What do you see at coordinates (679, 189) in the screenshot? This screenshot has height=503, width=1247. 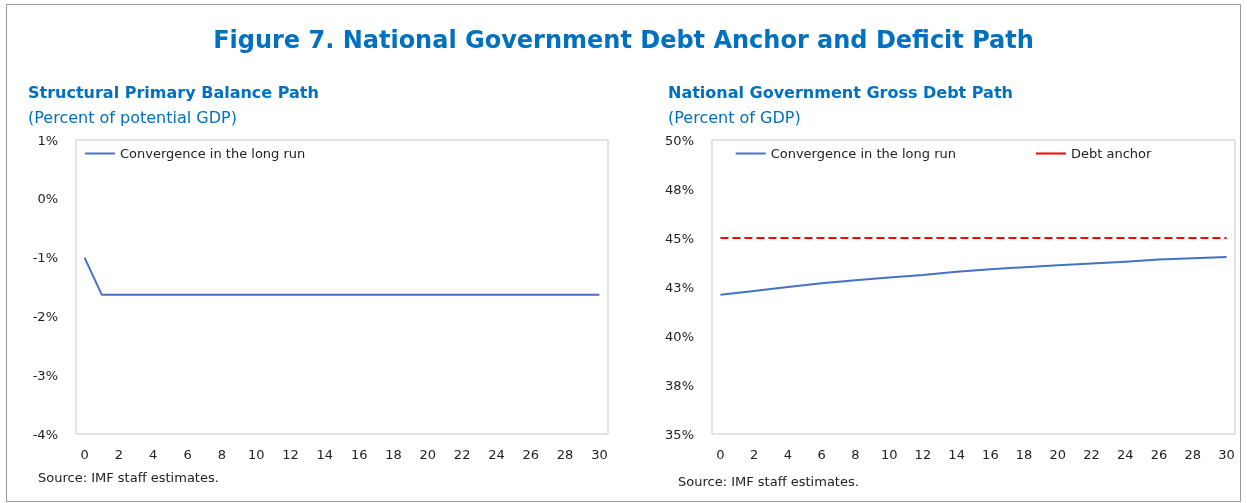 I see `y-tick-label: 48%` at bounding box center [679, 189].